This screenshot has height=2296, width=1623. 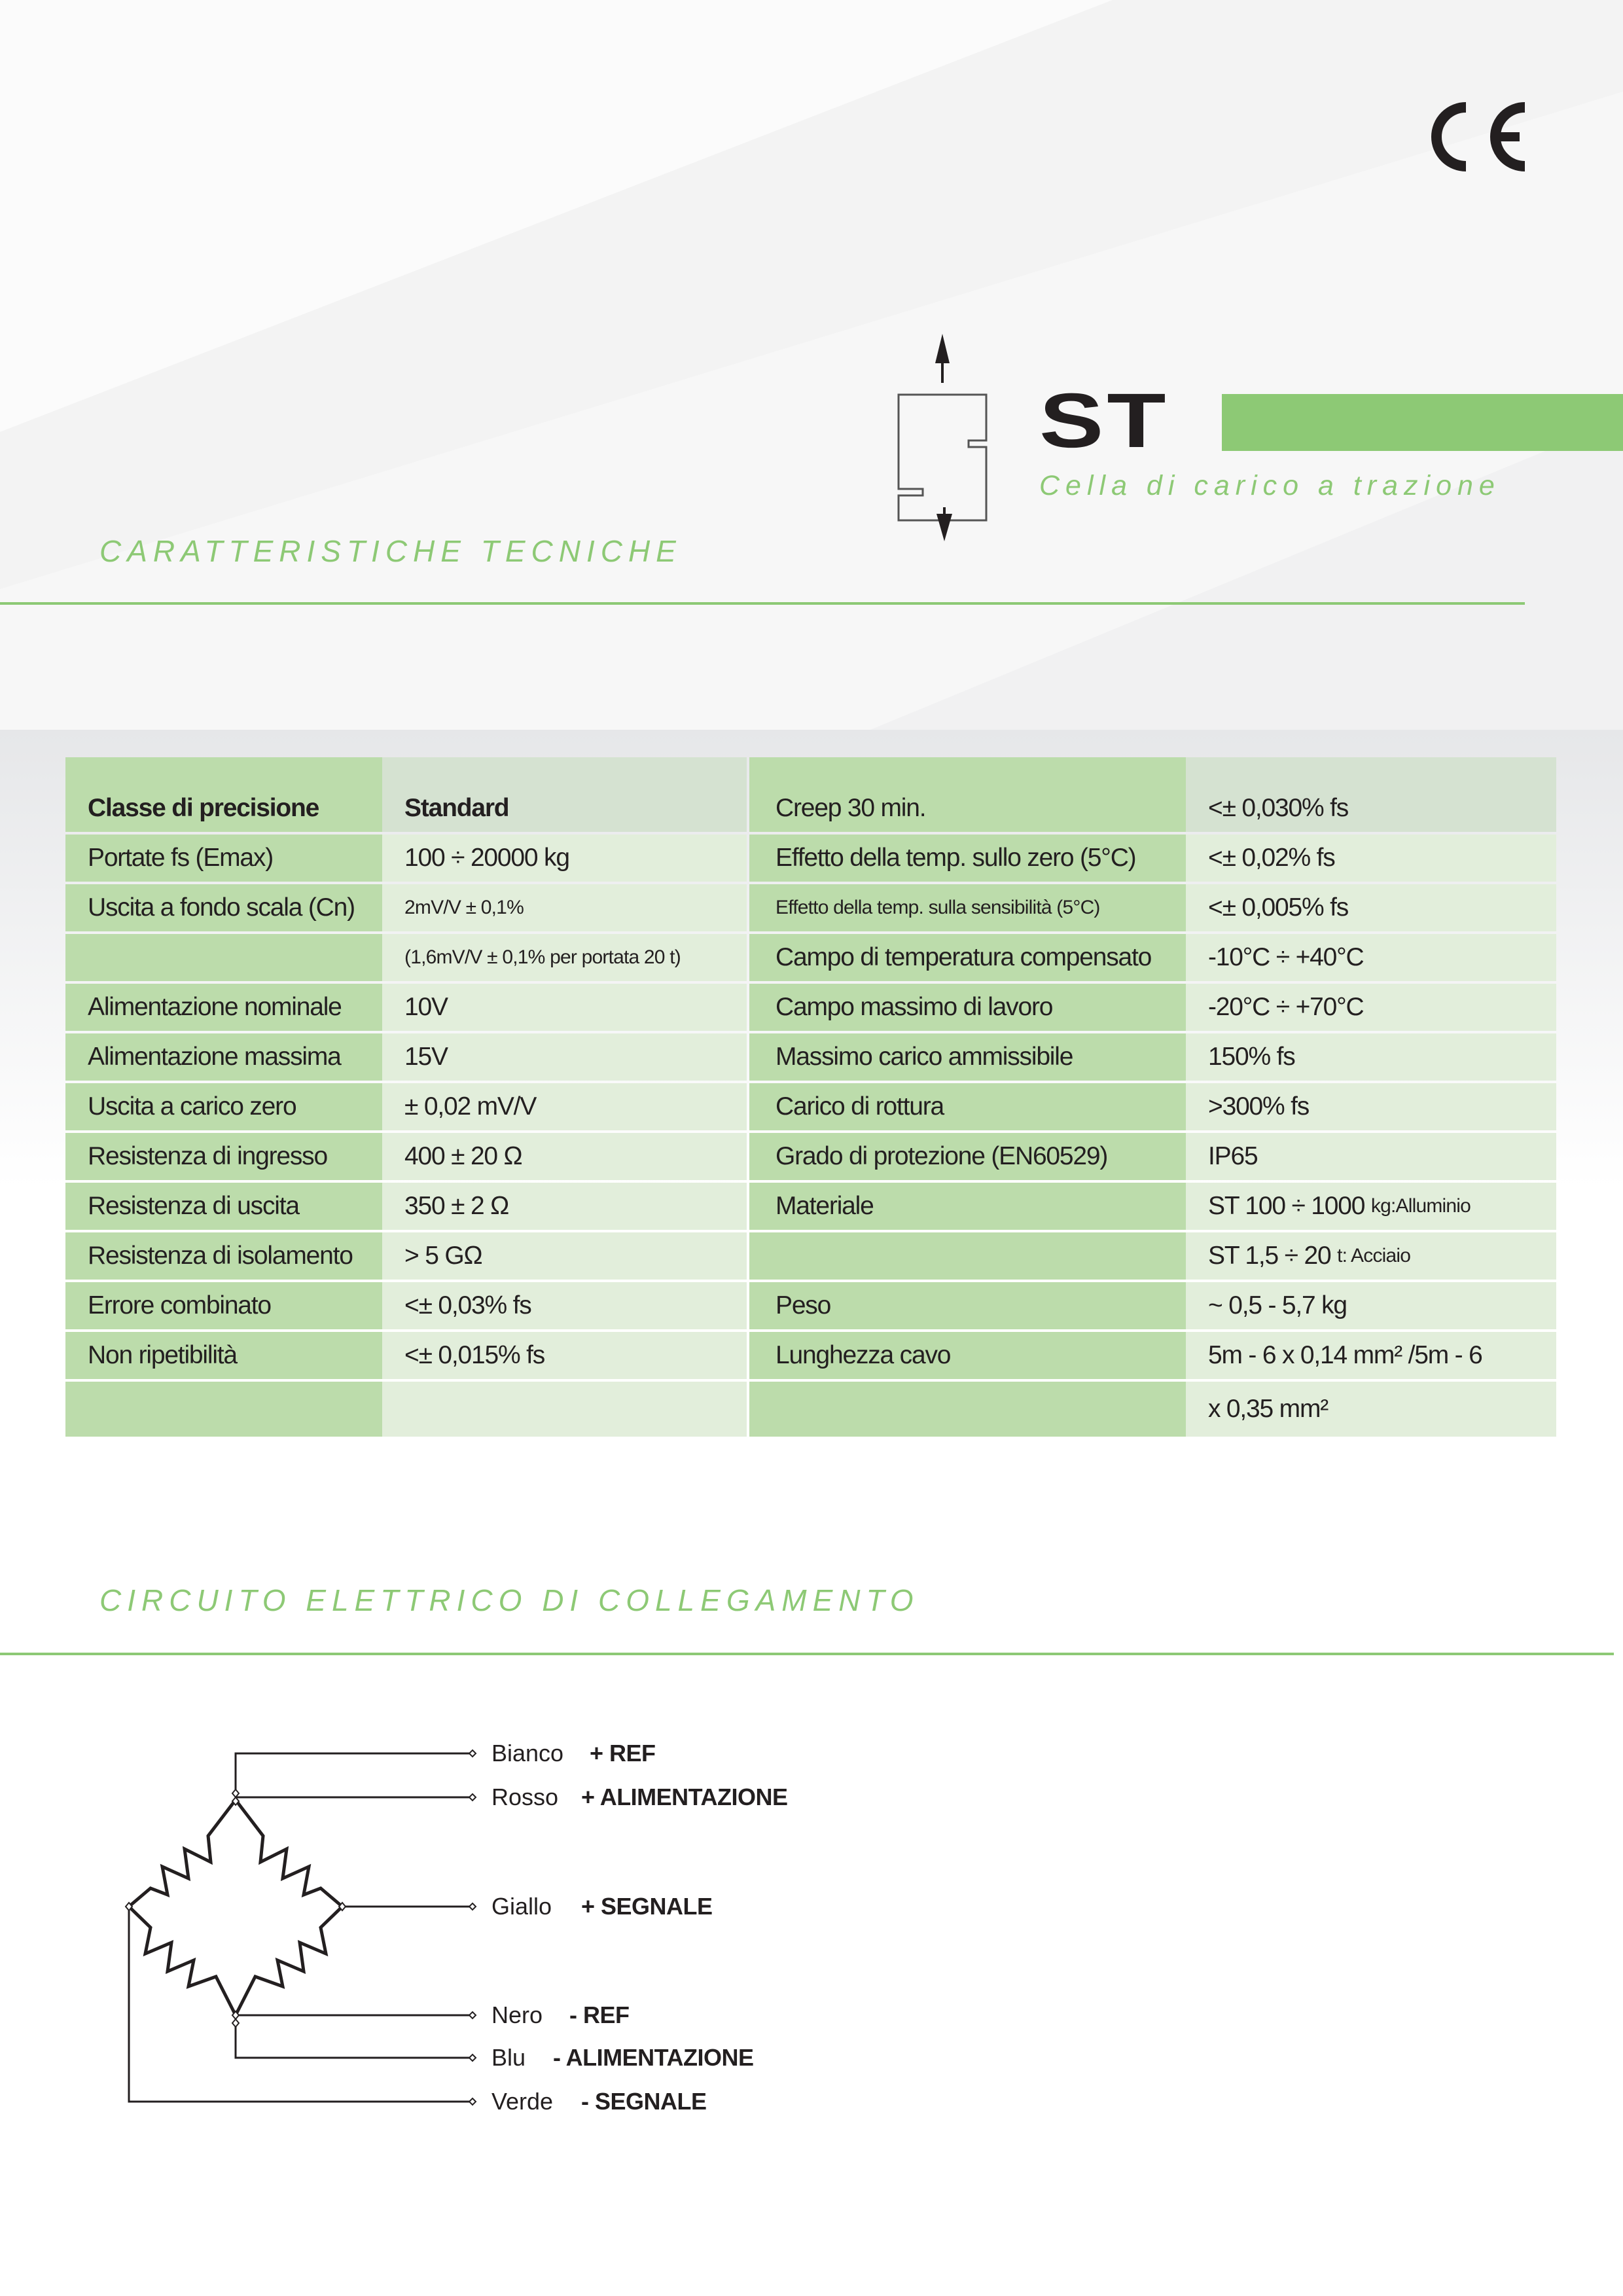 I want to click on cell-text: Portate fs (Emax), so click(x=181, y=858).